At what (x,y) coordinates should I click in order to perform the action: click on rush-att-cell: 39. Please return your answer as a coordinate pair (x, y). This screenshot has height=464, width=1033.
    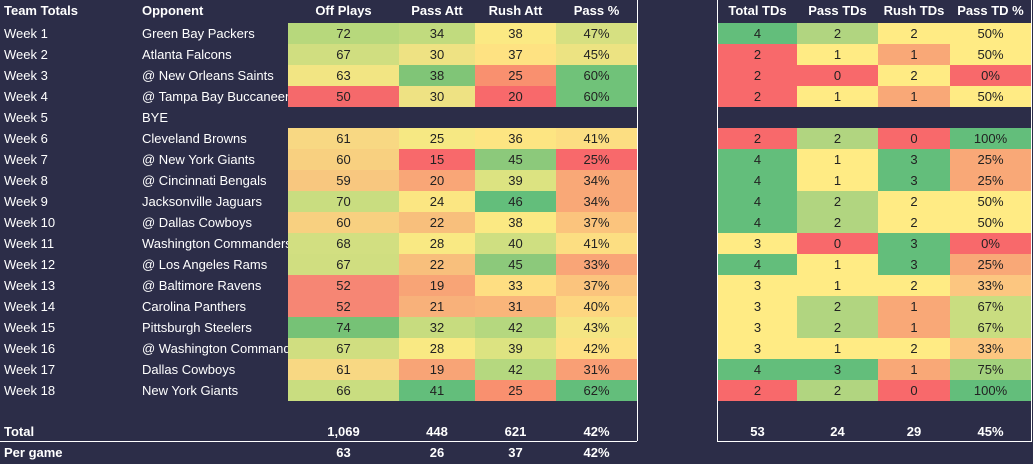
    Looking at the image, I should click on (515, 180).